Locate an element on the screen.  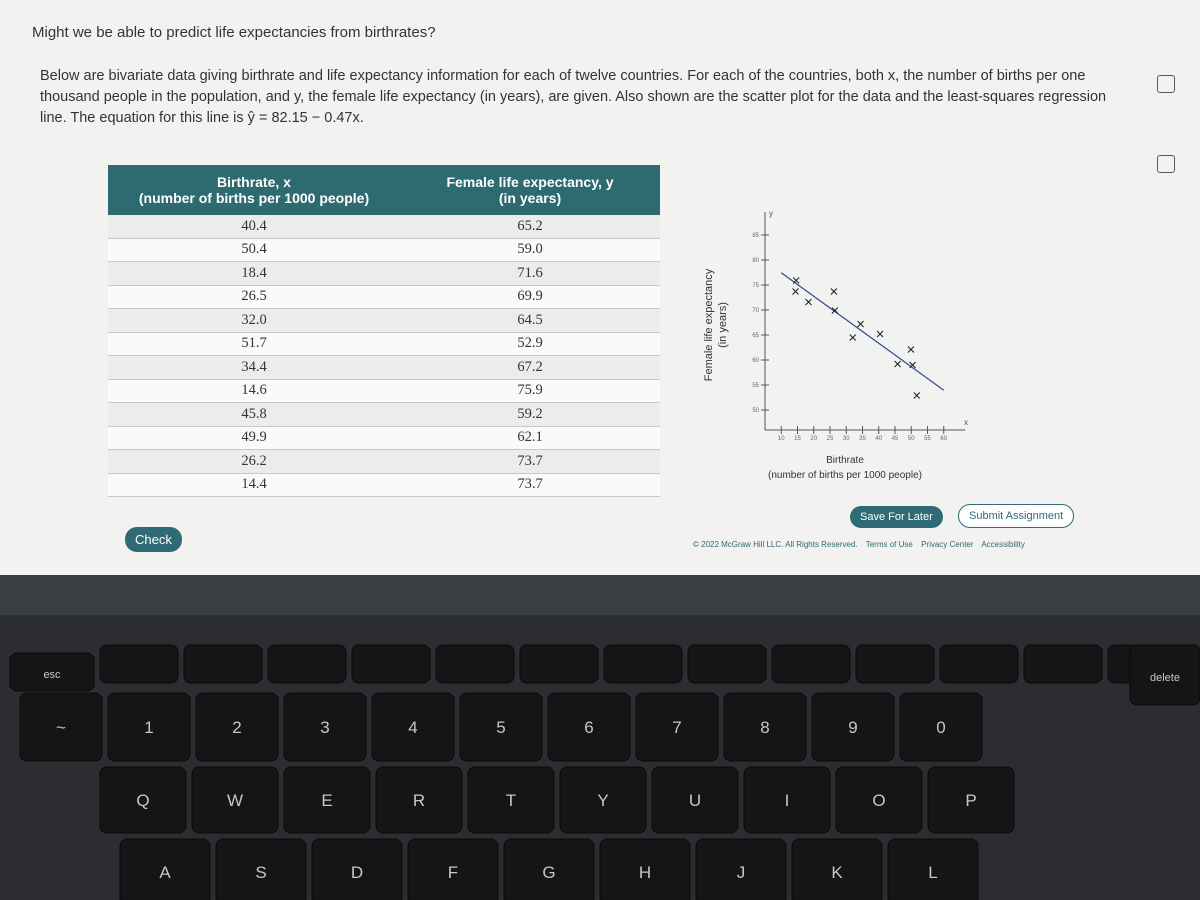
x-axis-title: Birthrate is located at coordinates (845, 460).